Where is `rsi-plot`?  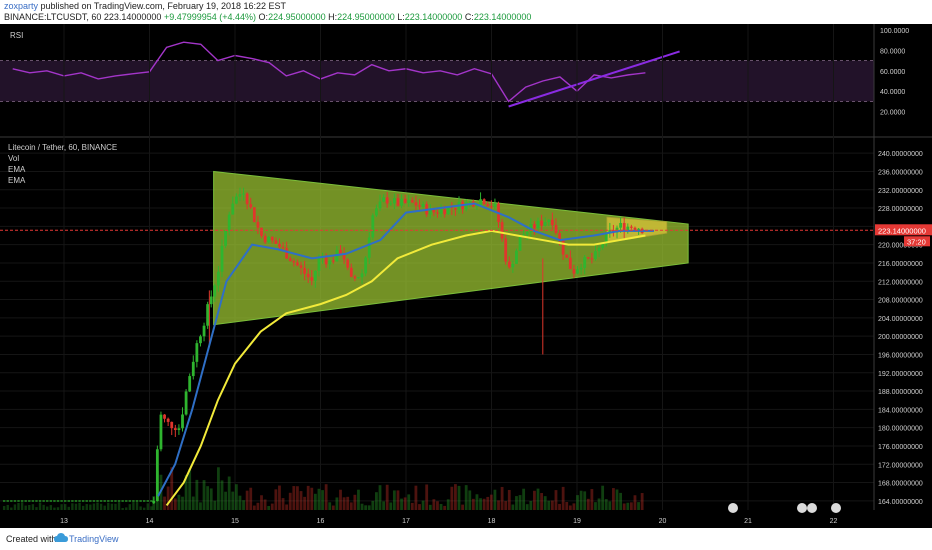
rsi-plot is located at coordinates (437, 74).